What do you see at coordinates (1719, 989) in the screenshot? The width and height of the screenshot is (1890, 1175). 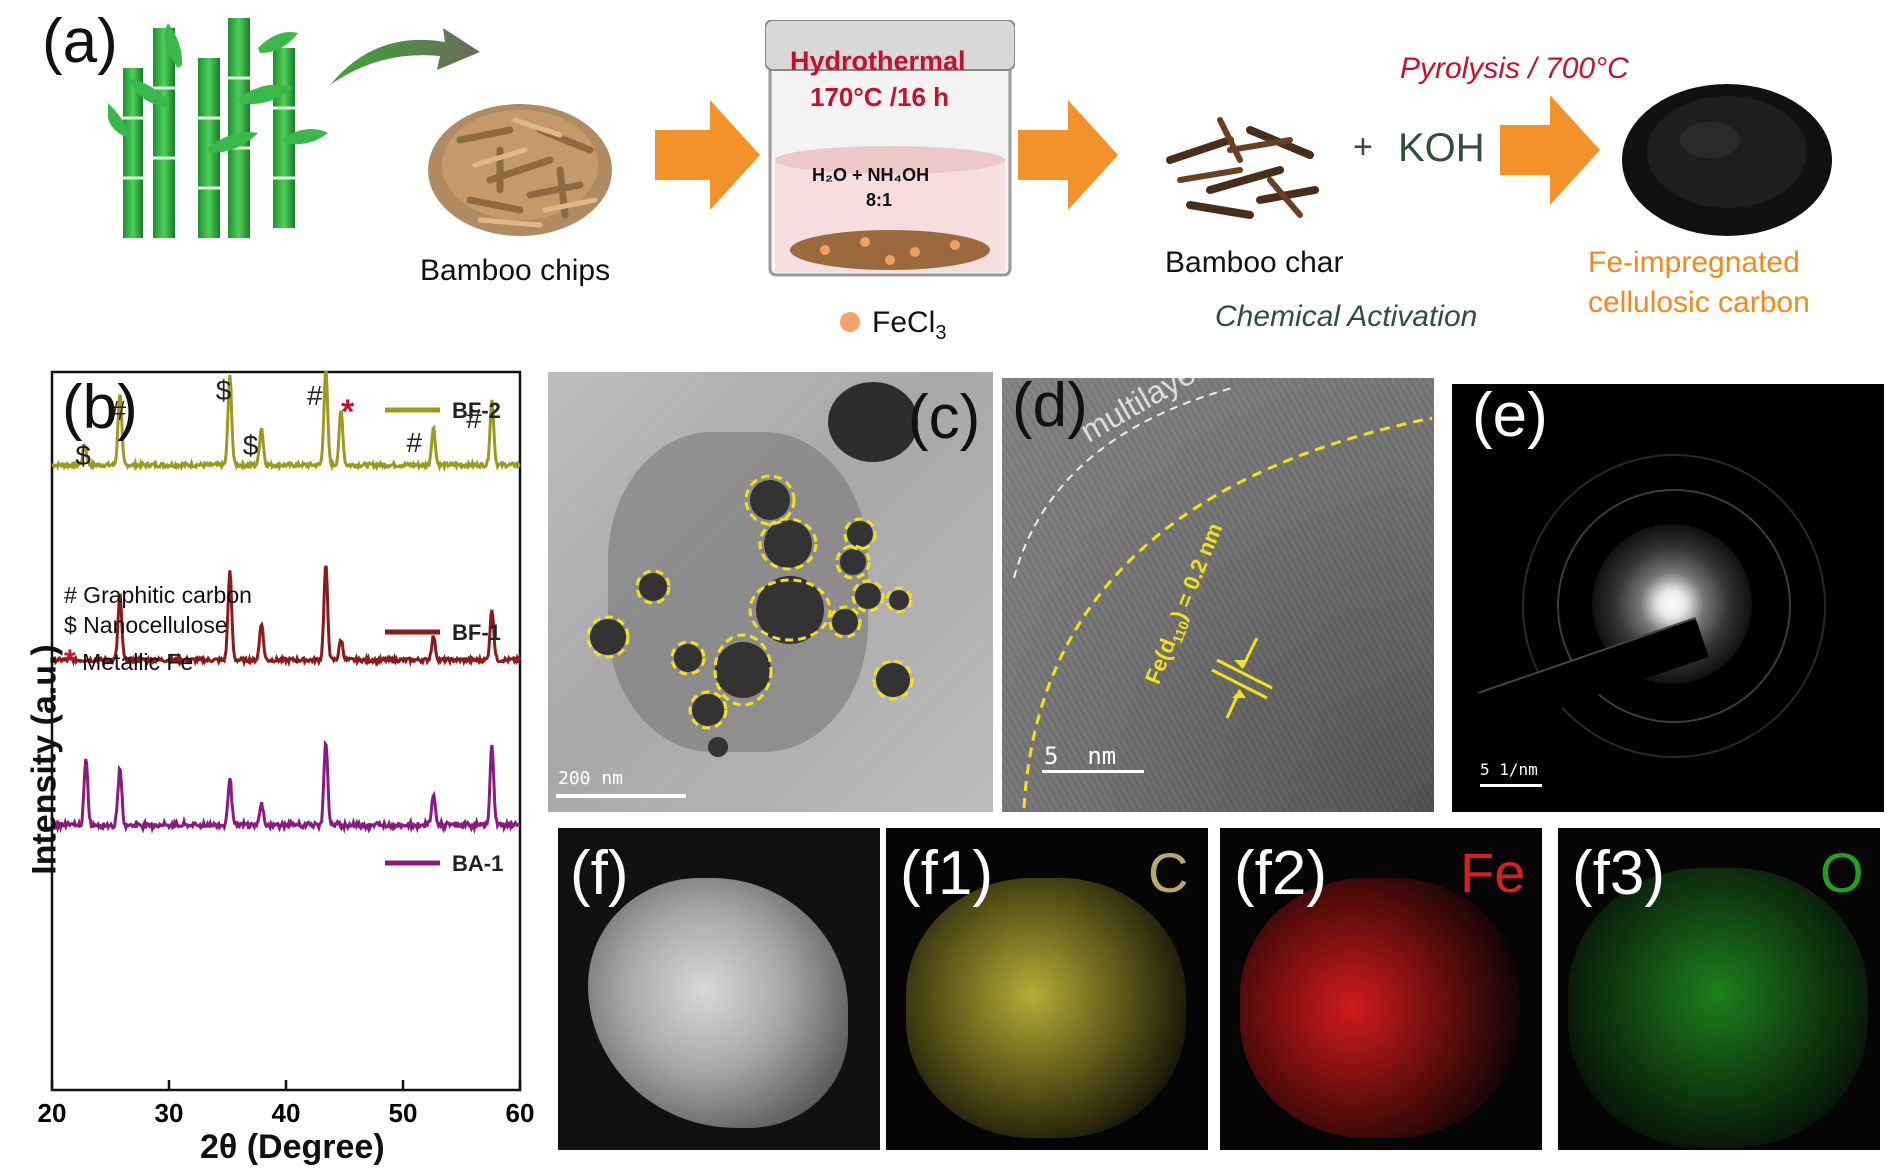 I see `panel-f3-oxygen-map: (f3) O` at bounding box center [1719, 989].